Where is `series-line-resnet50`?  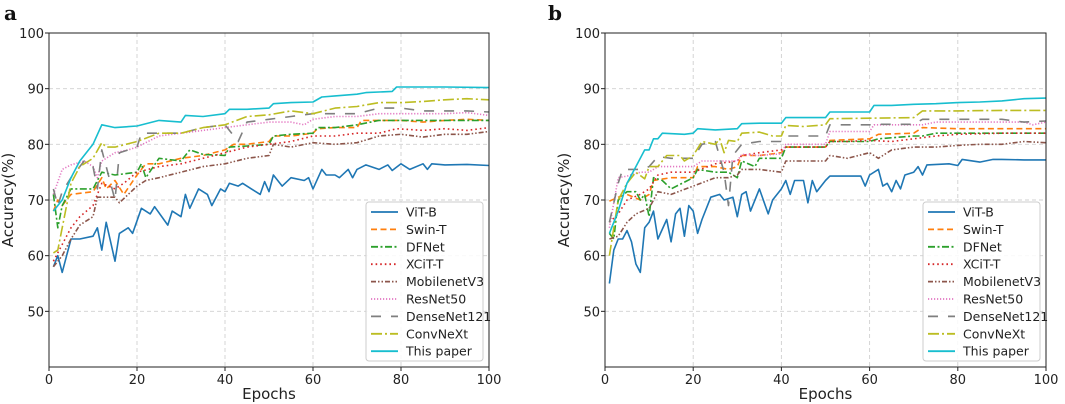 series-line-resnet50 is located at coordinates (270, 153).